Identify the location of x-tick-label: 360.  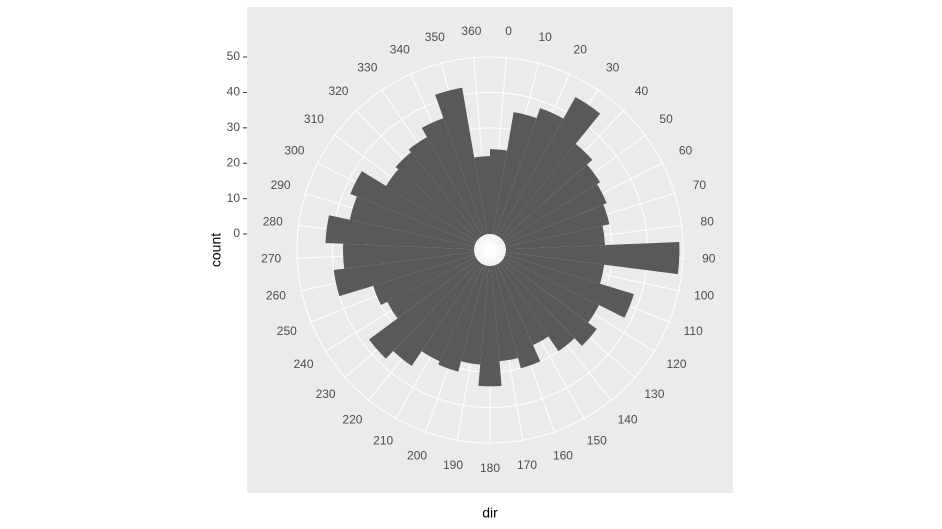
(471, 31).